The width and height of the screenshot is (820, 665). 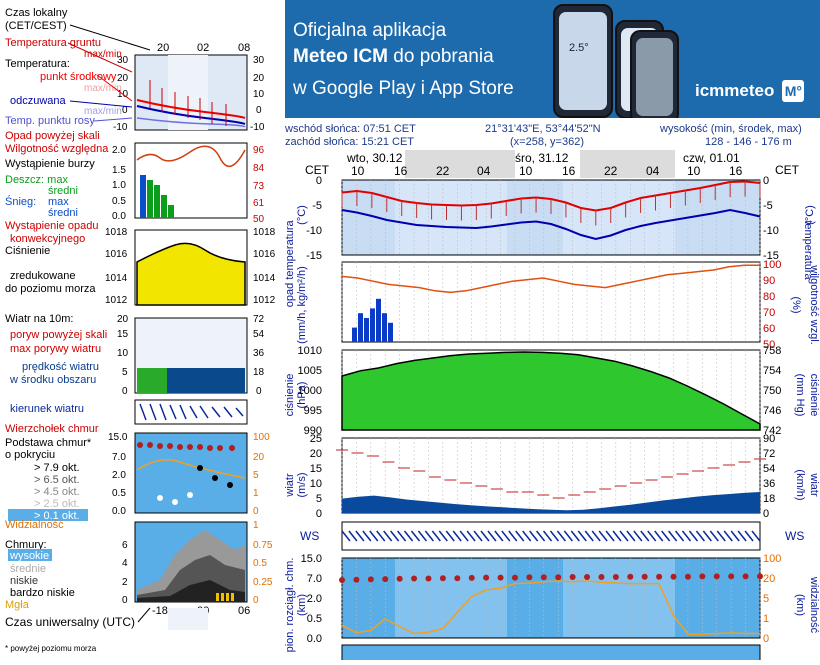 I want to click on legend-top-tick-2: 02, so click(x=203, y=48).